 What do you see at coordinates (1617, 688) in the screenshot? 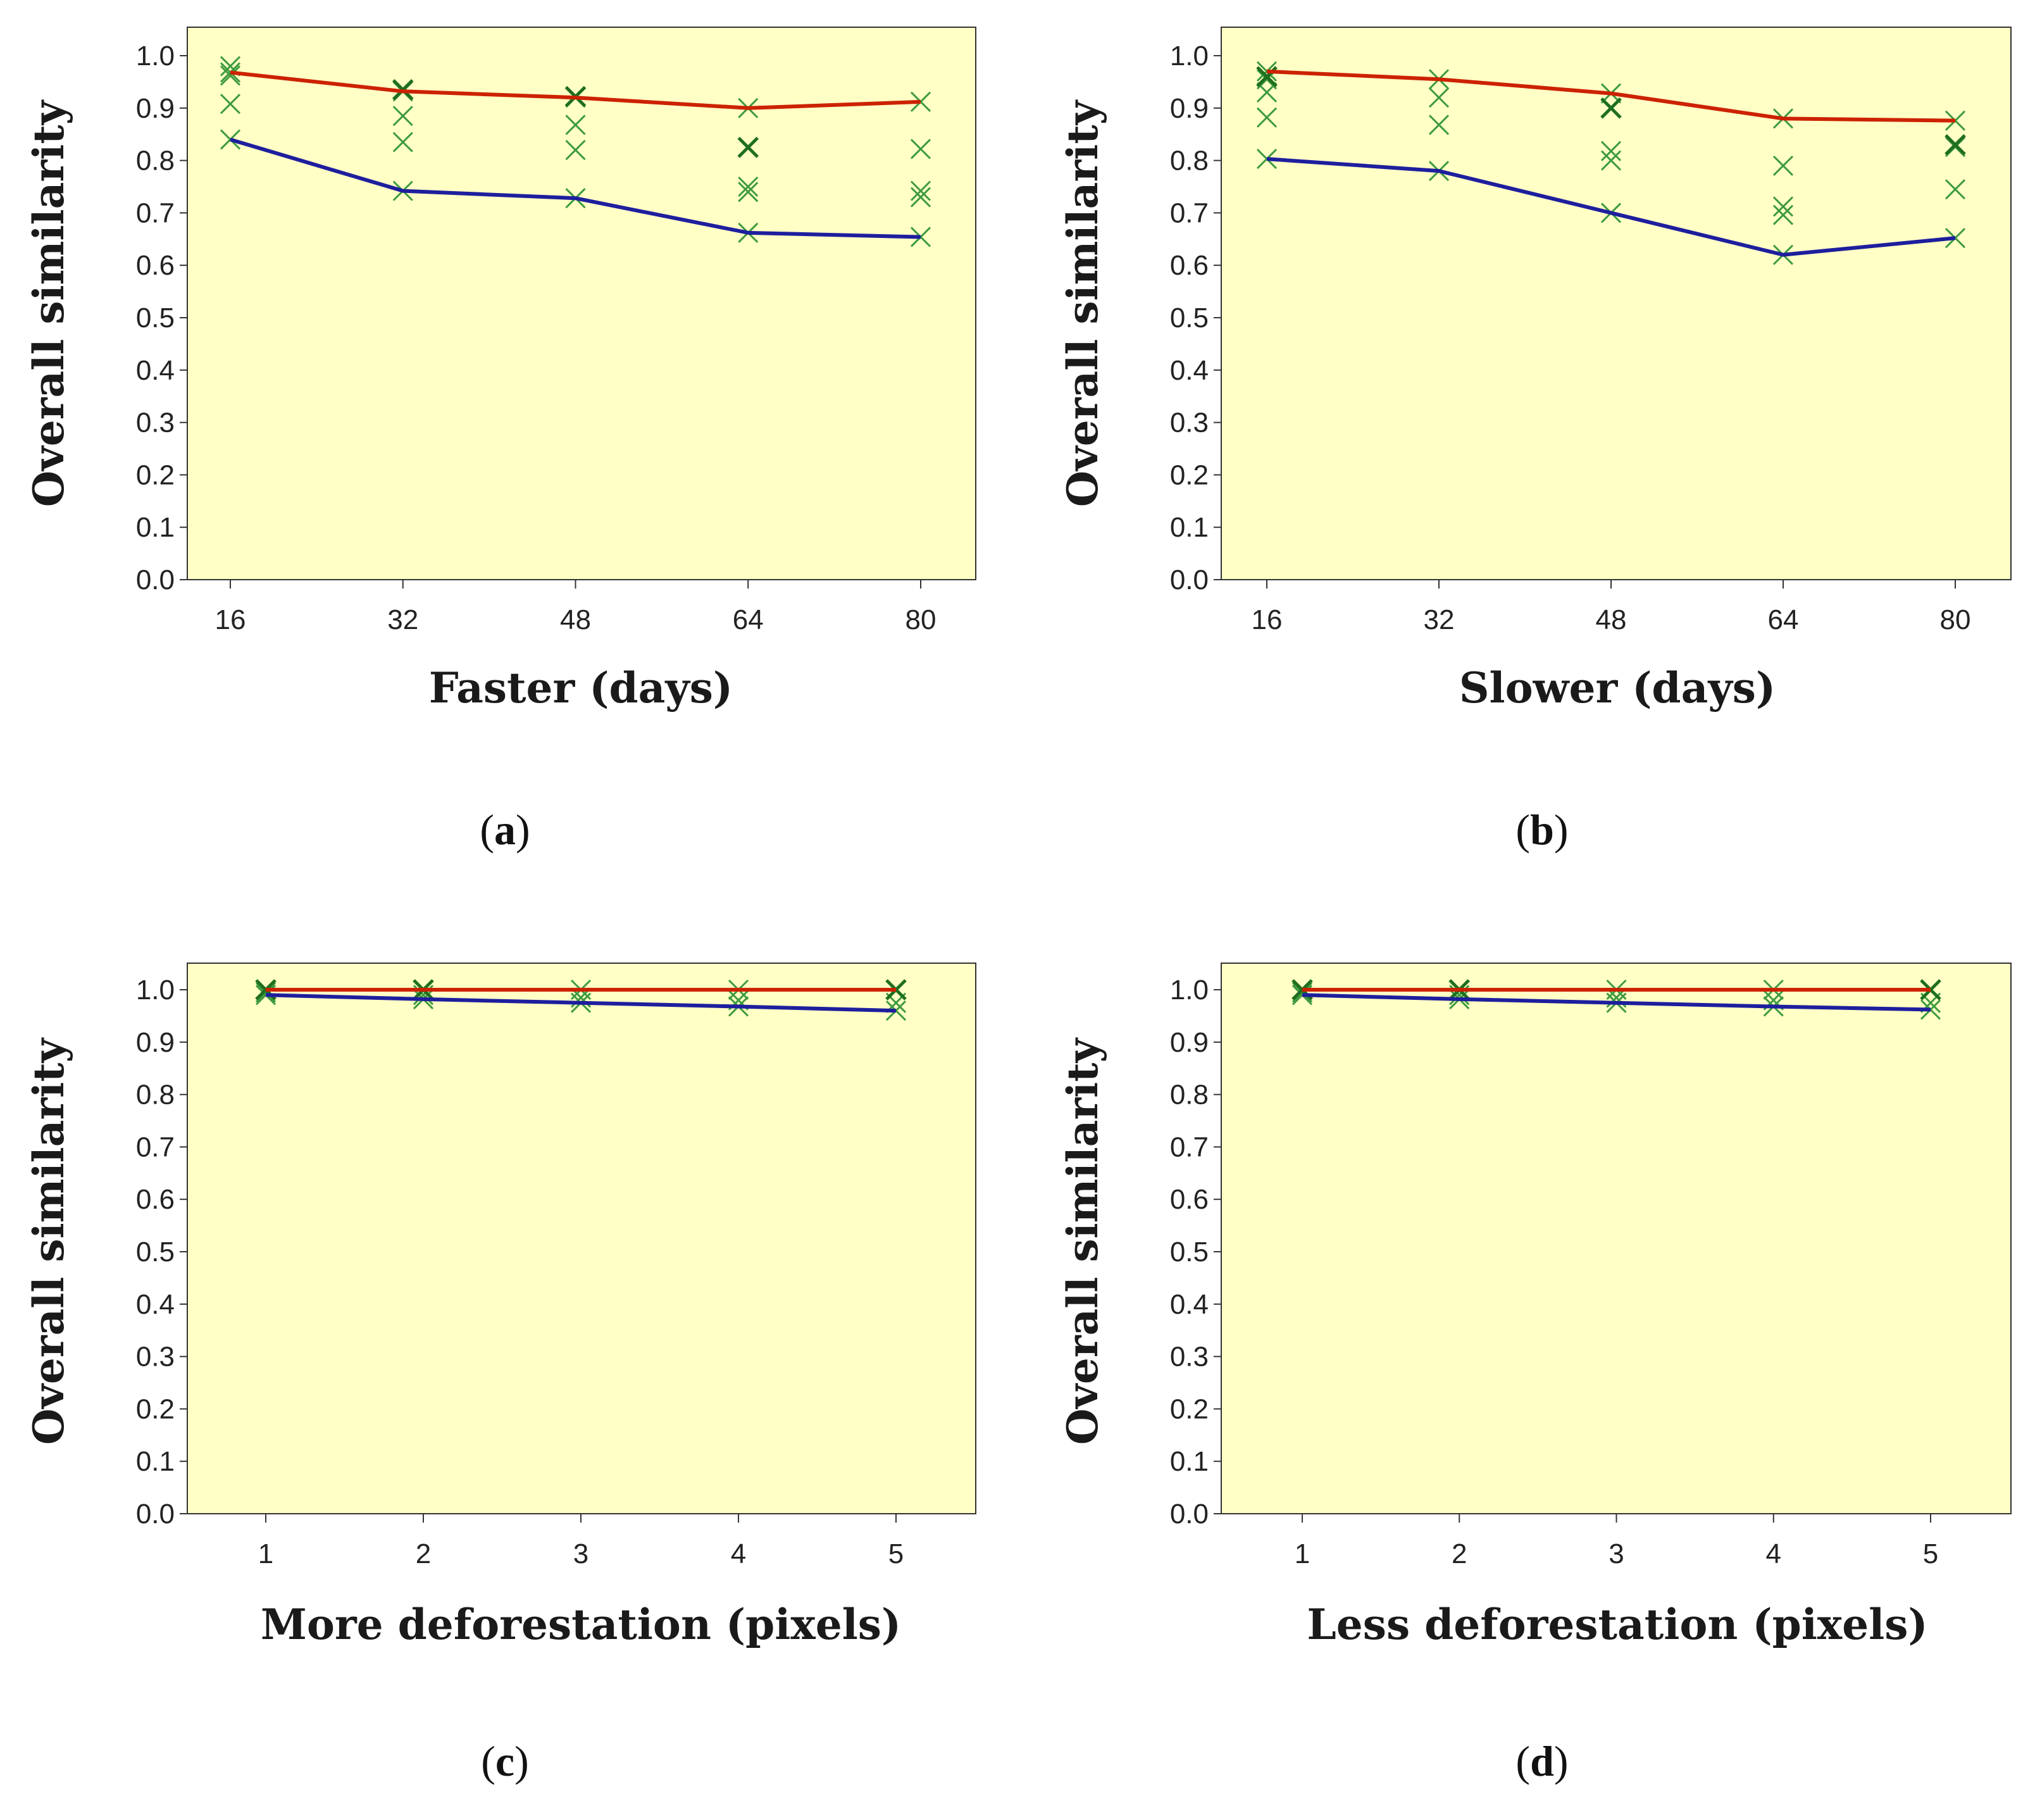
I see `x-axis-title: Slower (days)` at bounding box center [1617, 688].